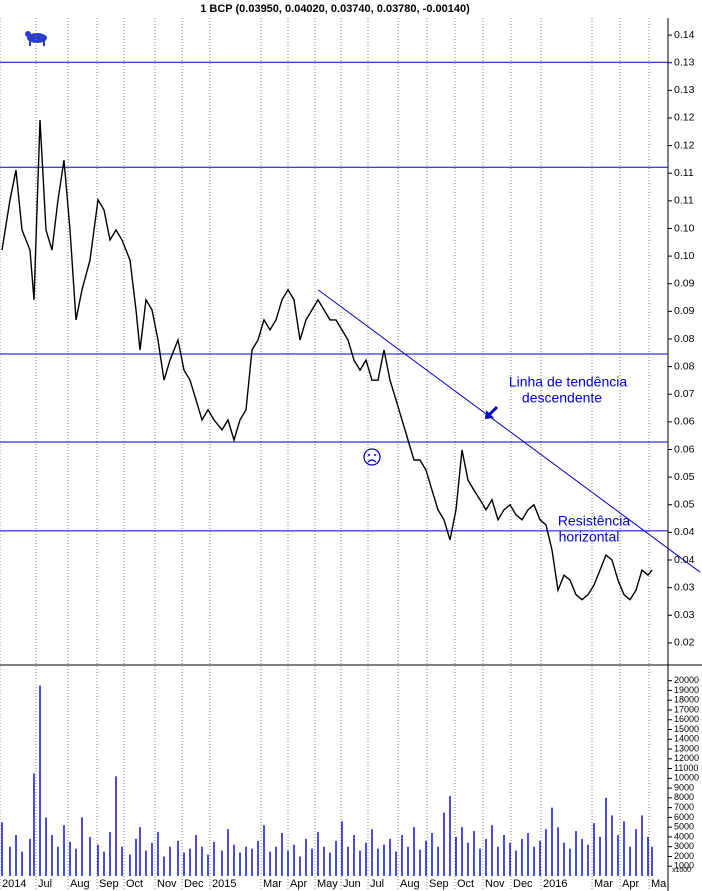  What do you see at coordinates (684, 339) in the screenshot?
I see `y-tick-label: 0.08` at bounding box center [684, 339].